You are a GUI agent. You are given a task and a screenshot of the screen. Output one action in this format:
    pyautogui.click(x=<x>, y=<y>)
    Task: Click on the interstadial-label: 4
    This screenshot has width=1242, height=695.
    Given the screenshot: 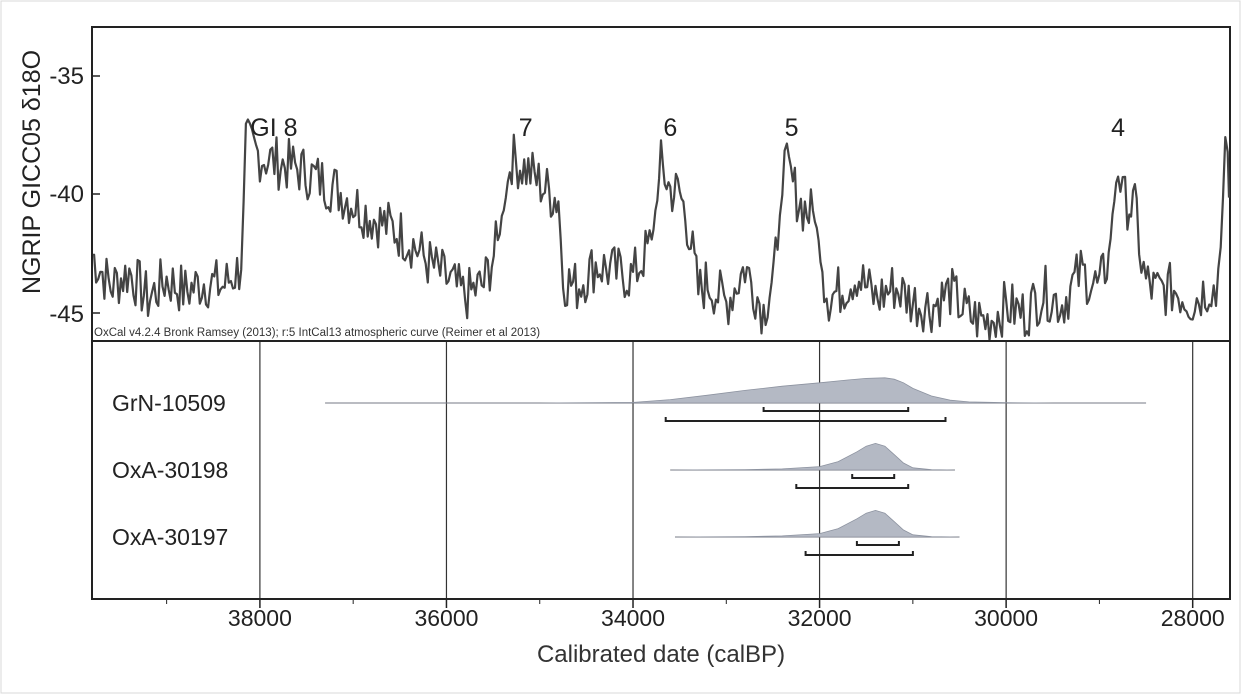 What is the action you would take?
    pyautogui.click(x=1118, y=128)
    